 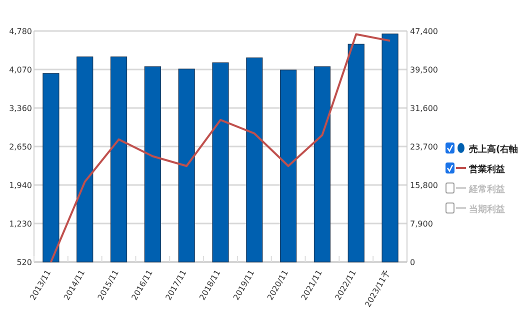 I want to click on y2-tick-label: 39,500, so click(x=424, y=70).